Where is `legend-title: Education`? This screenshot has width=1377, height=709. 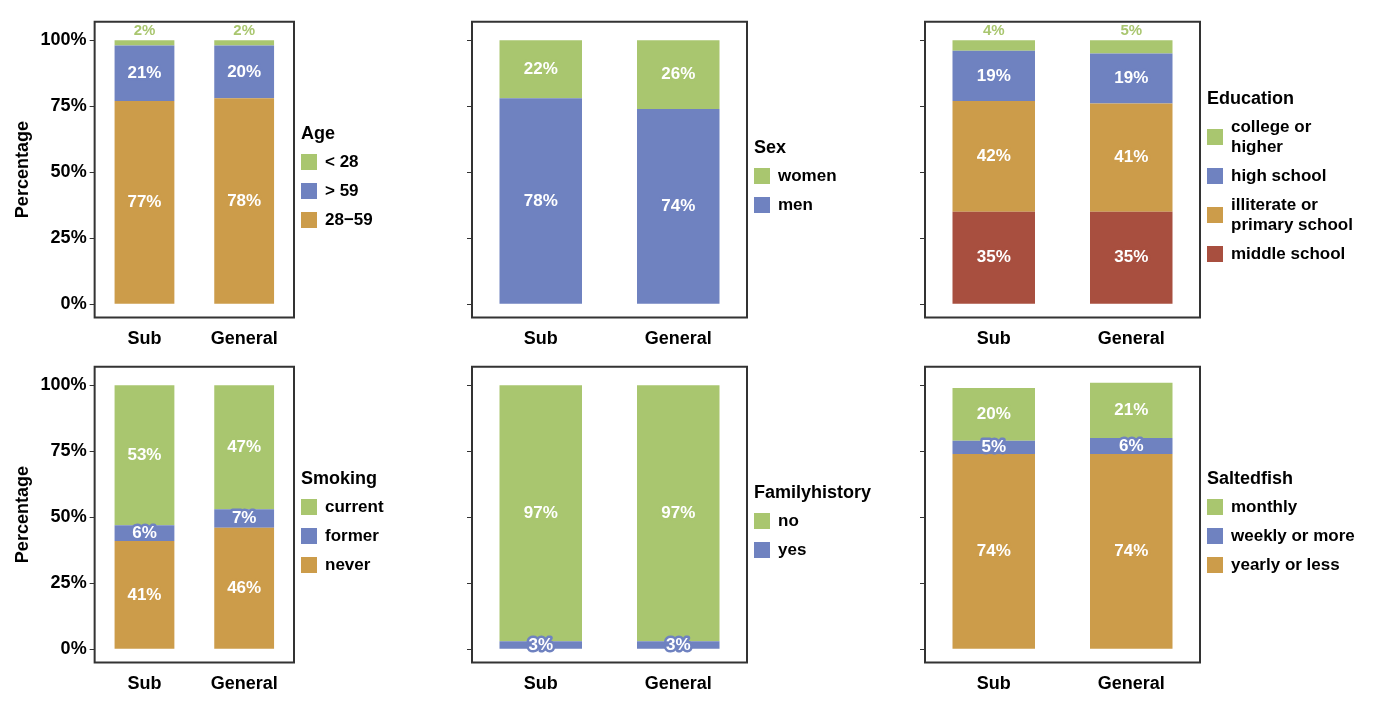
legend-title: Education is located at coordinates (1251, 98).